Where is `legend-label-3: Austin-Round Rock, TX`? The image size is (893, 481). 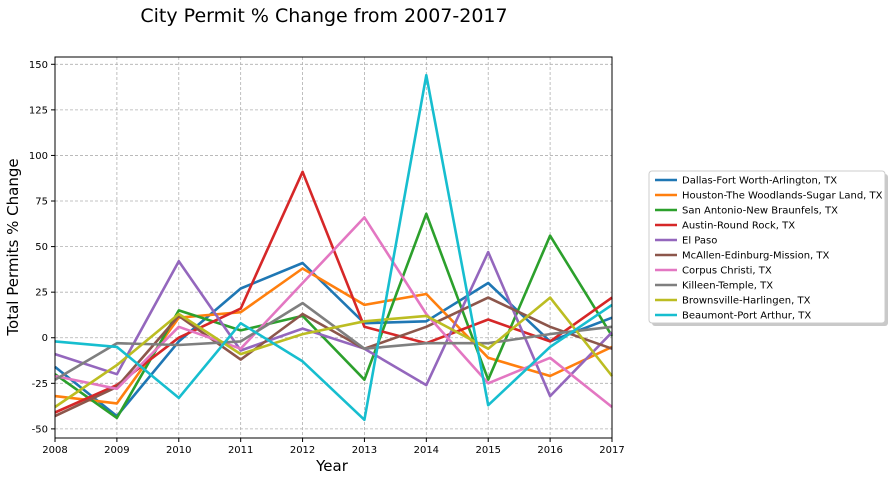 legend-label-3: Austin-Round Rock, TX is located at coordinates (738, 226).